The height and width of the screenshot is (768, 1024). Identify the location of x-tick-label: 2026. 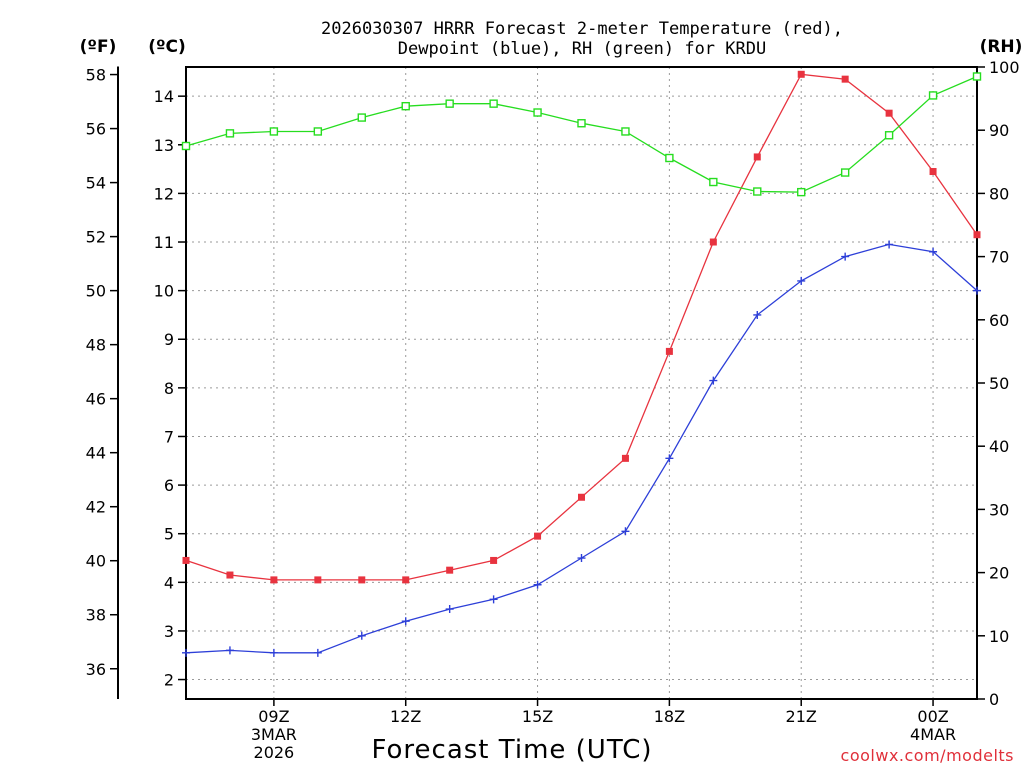
(274, 752).